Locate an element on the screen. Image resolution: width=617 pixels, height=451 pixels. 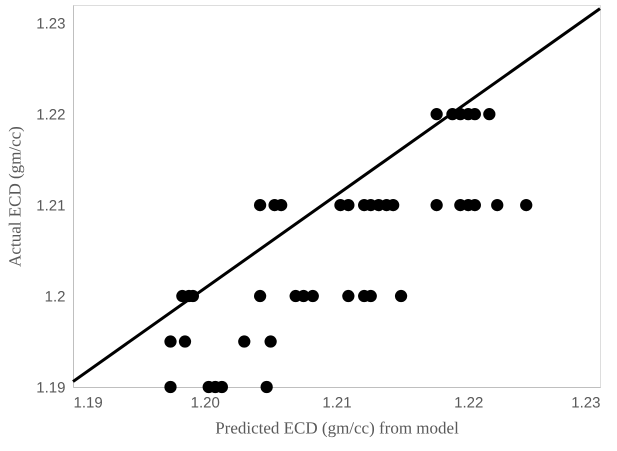
x-tick-label: 1.19 is located at coordinates (88, 403).